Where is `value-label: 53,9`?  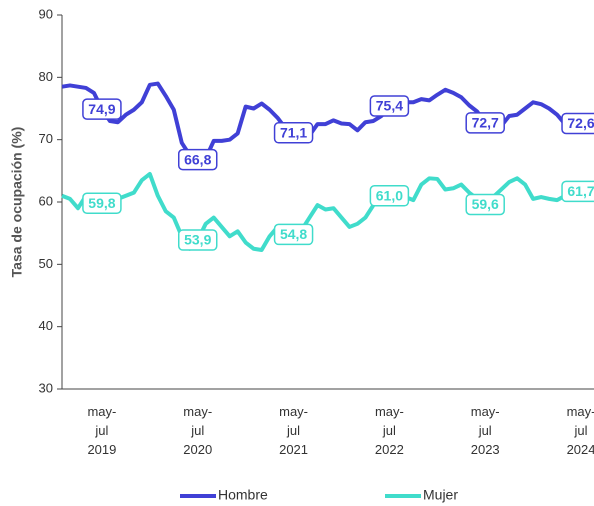
value-label: 53,9 is located at coordinates (197, 240).